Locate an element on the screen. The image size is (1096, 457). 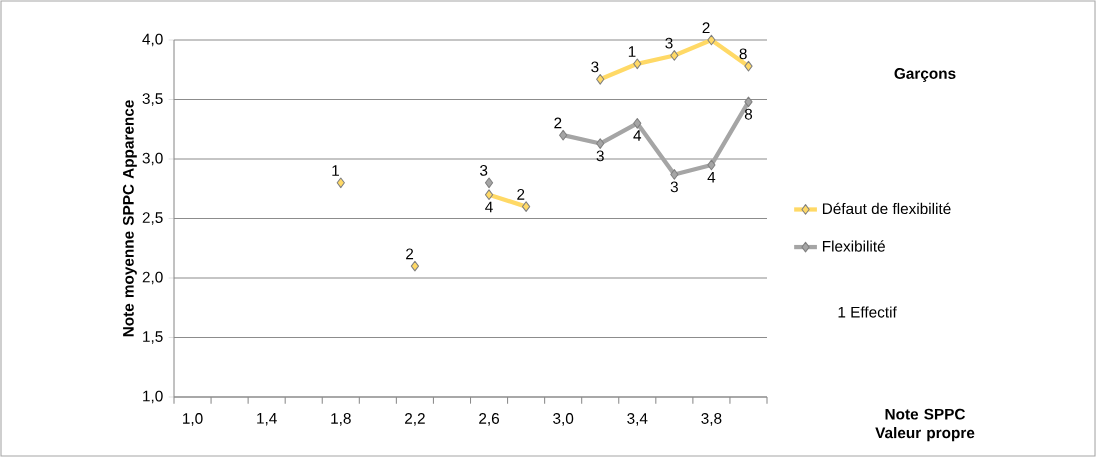
x-tick-label: 1,8 is located at coordinates (341, 419).